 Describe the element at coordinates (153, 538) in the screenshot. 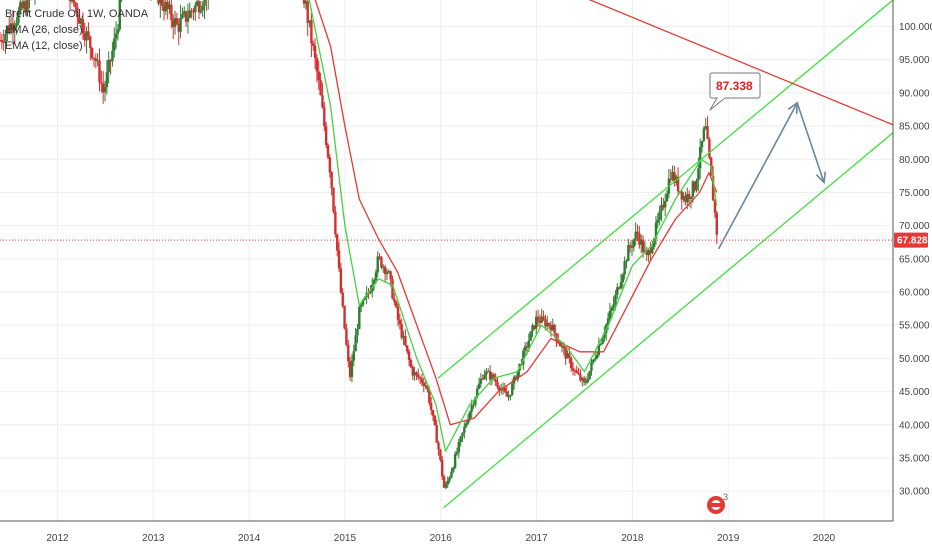

I see `x-tick-label: 2013` at that location.